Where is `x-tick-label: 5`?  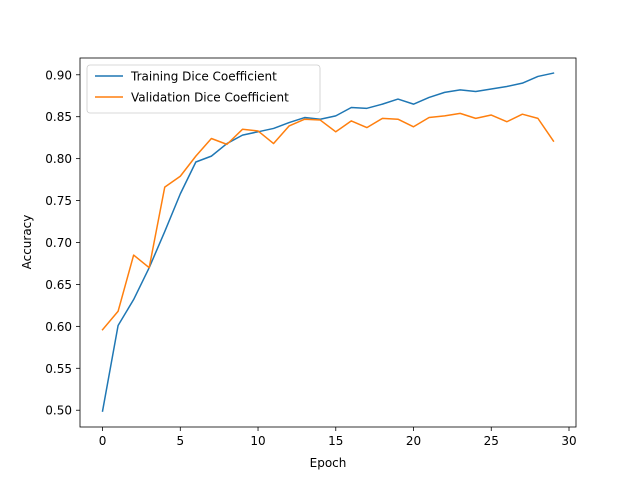
x-tick-label: 5 is located at coordinates (180, 441).